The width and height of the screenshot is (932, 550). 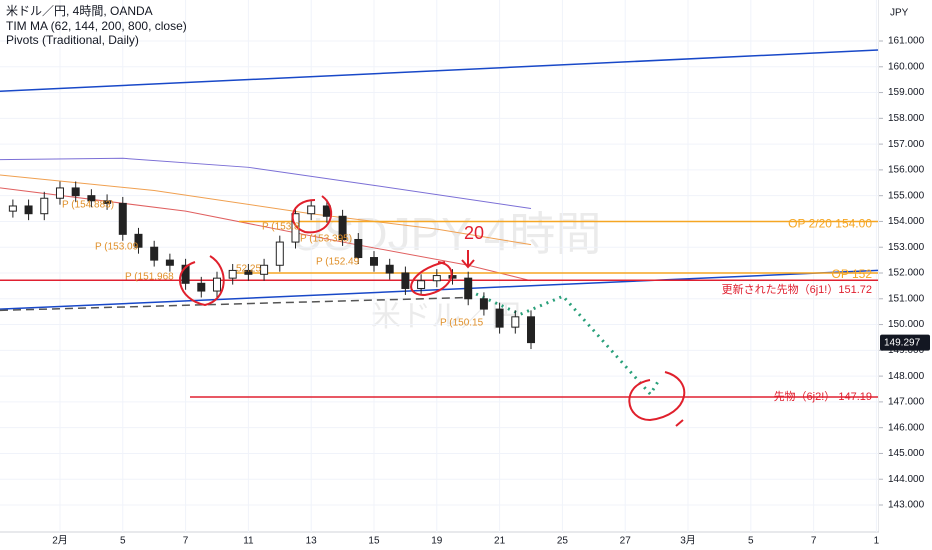 I want to click on y-tick-label: 144.000, so click(x=906, y=479).